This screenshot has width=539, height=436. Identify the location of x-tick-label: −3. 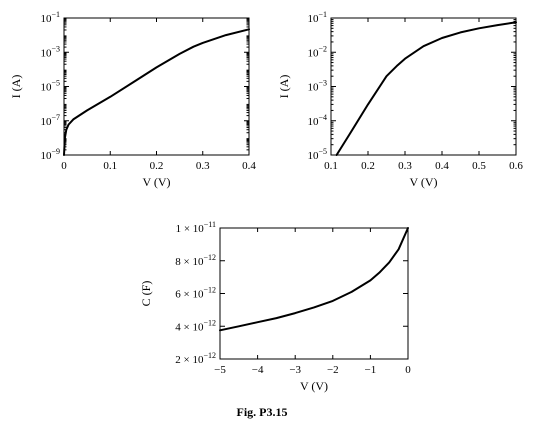
(295, 370).